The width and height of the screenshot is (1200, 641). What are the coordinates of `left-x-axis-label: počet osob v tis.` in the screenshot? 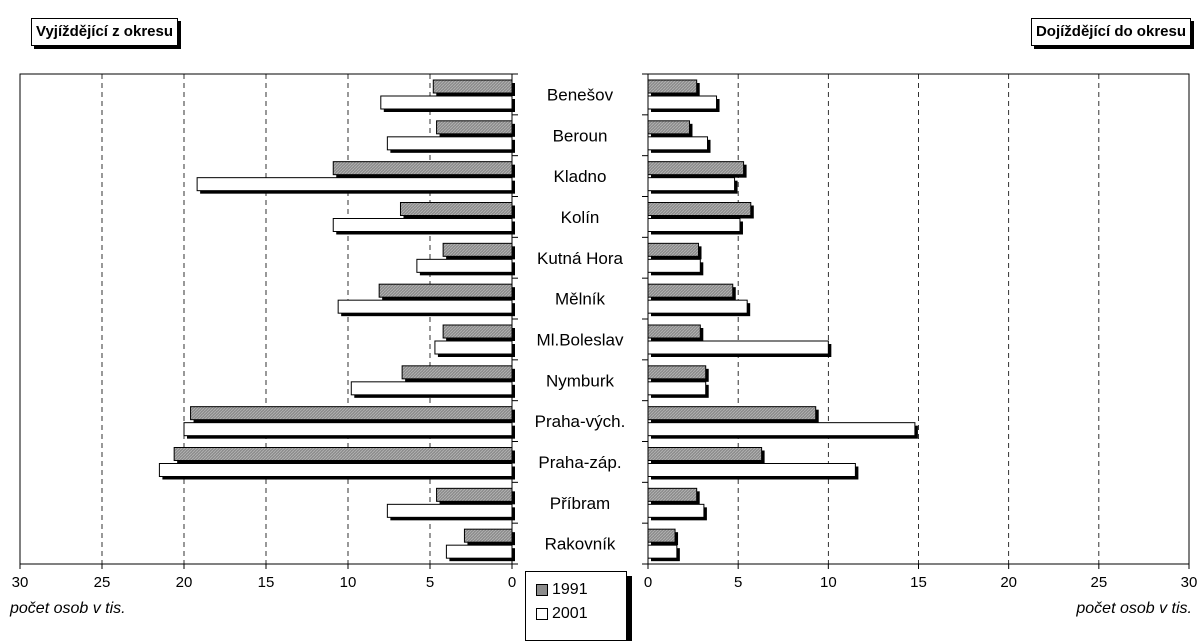 It's located at (68, 608).